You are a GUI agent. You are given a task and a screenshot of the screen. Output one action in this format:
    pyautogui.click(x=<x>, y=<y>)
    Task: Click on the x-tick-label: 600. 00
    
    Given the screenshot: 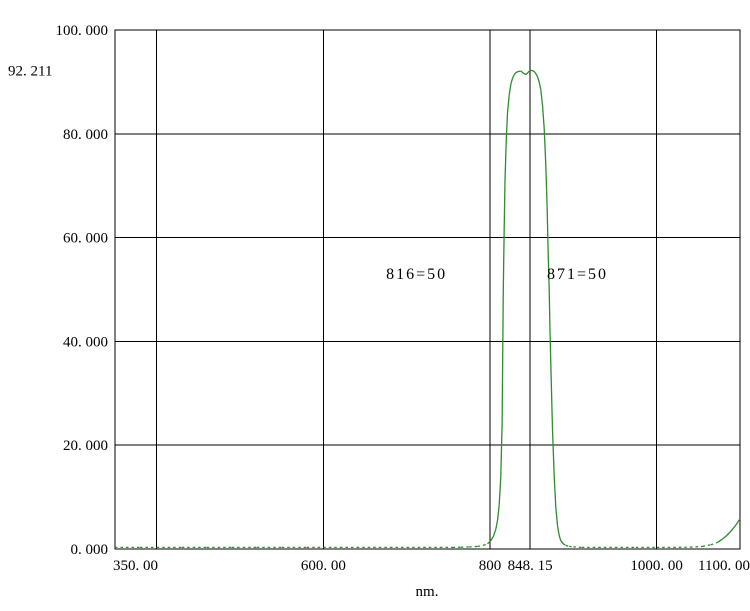 What is the action you would take?
    pyautogui.click(x=323, y=566)
    